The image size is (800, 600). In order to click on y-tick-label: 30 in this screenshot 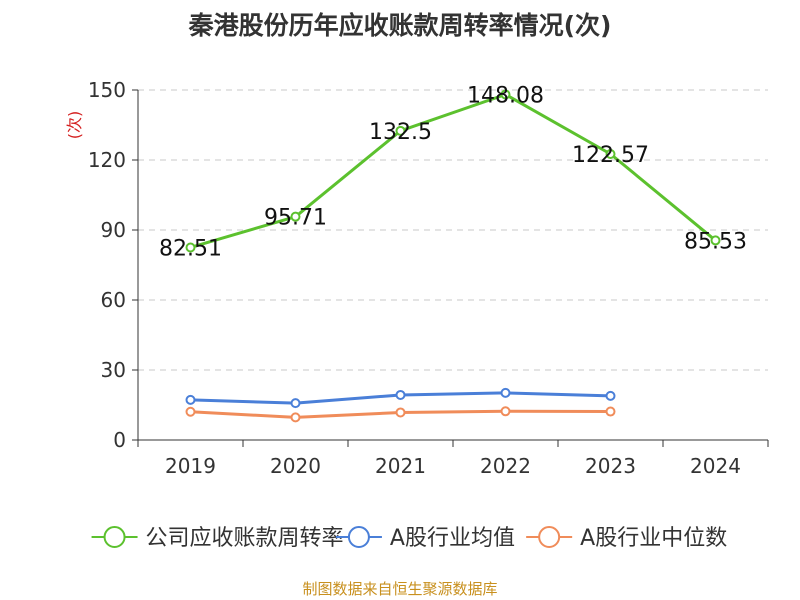, I will do `click(113, 370)`.